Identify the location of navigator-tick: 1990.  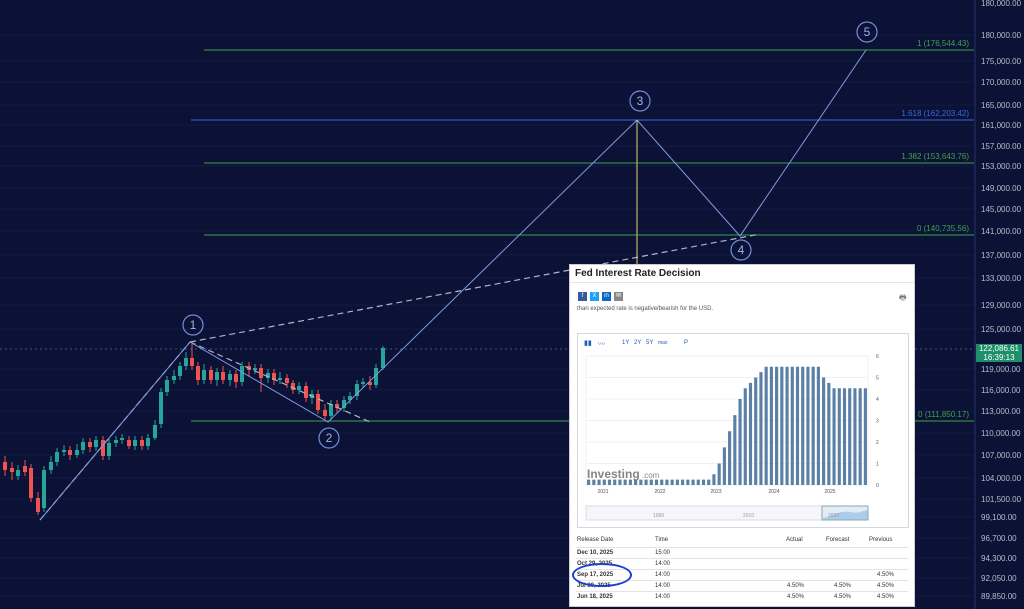
(658, 516).